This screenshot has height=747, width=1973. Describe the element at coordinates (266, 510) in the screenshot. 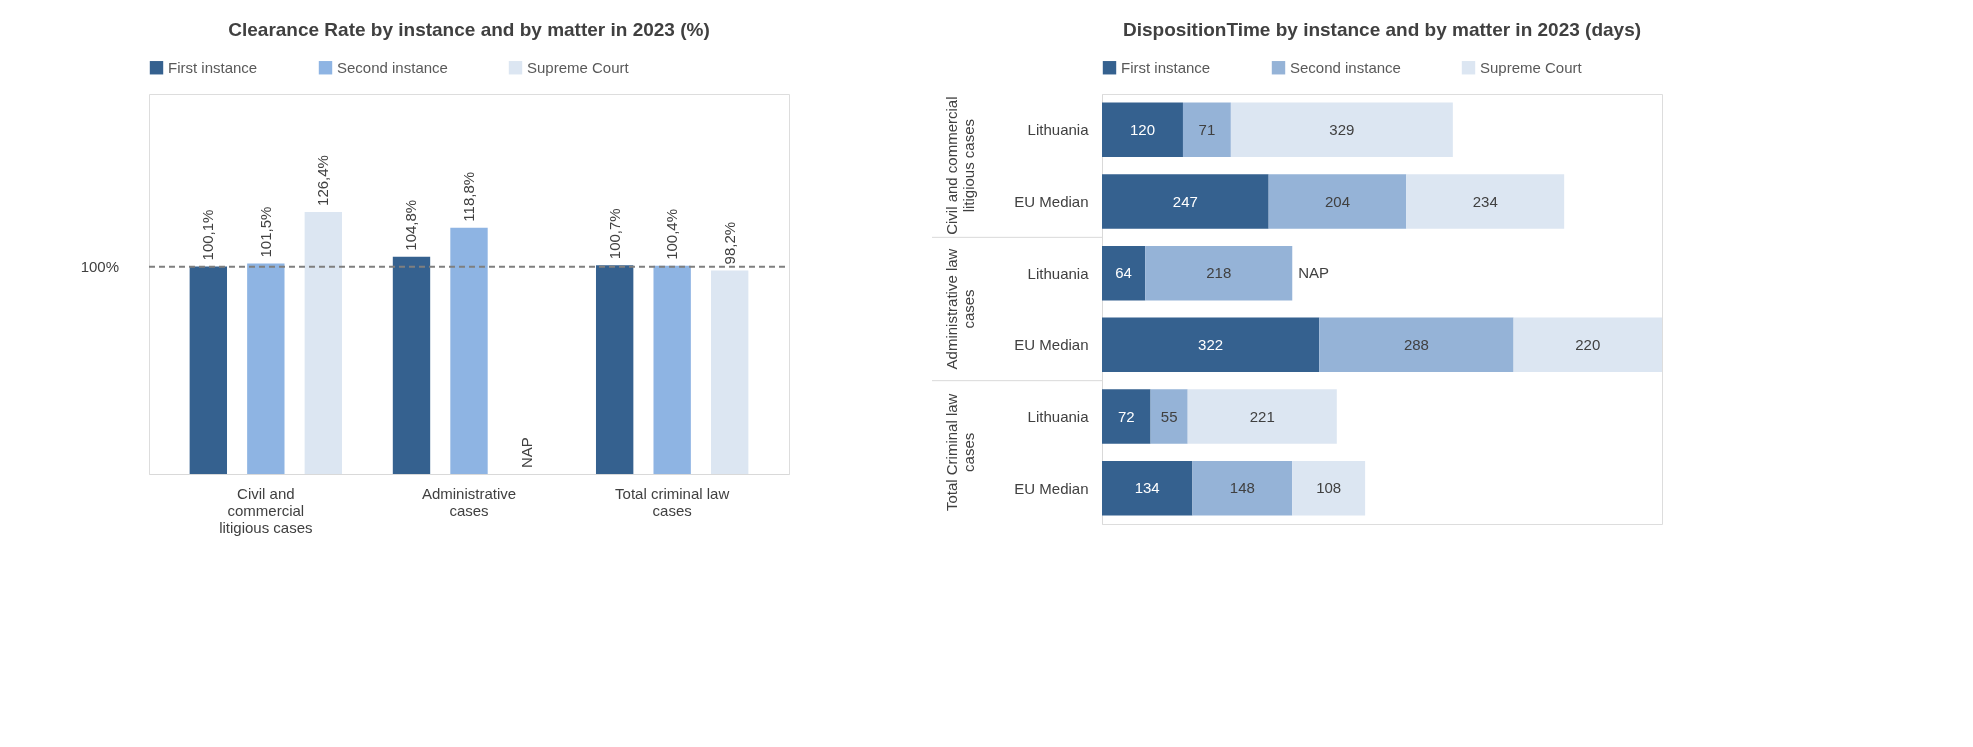

I see `x-tick-label: Civil and commercial litigious cases` at that location.